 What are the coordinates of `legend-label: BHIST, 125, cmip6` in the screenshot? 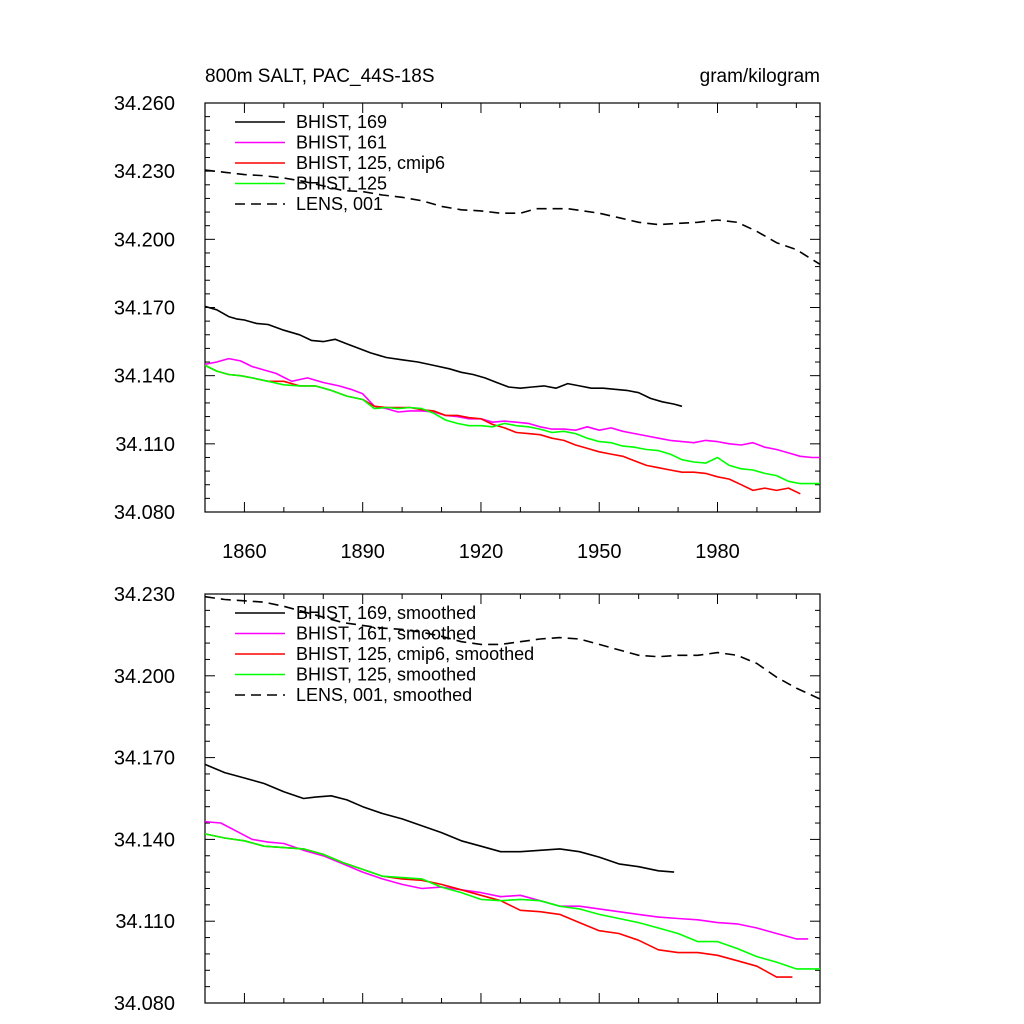 It's located at (370, 163).